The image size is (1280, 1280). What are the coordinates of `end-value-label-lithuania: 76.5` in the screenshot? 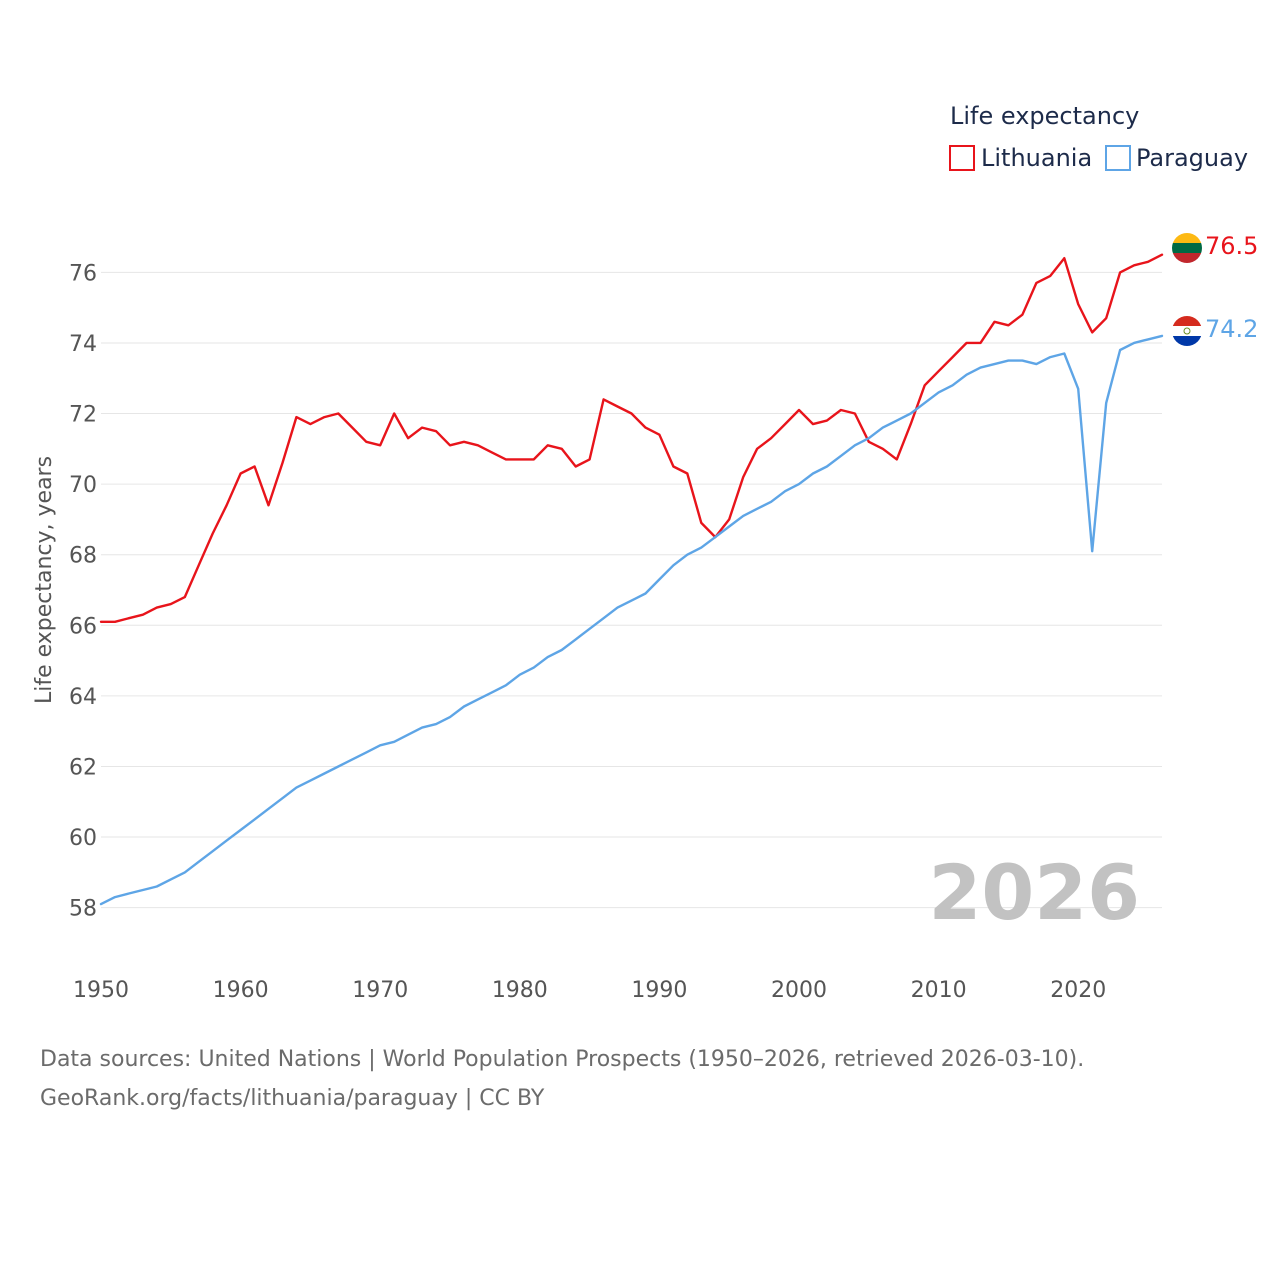 It's located at (1231, 246).